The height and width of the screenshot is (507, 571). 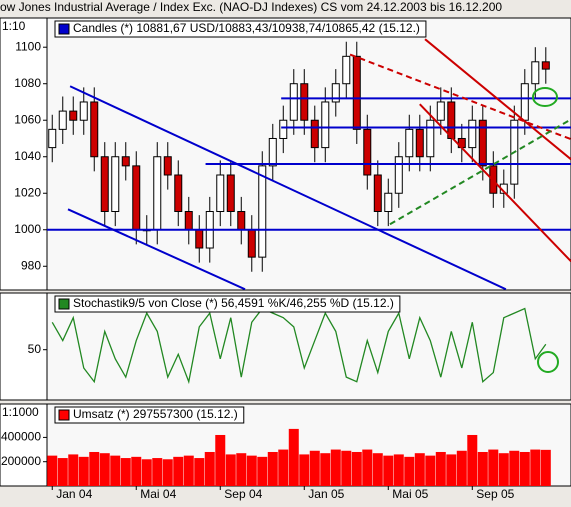 What do you see at coordinates (155, 414) in the screenshot?
I see `legend-text: Umsatz (*) 297557300 (15.12.)` at bounding box center [155, 414].